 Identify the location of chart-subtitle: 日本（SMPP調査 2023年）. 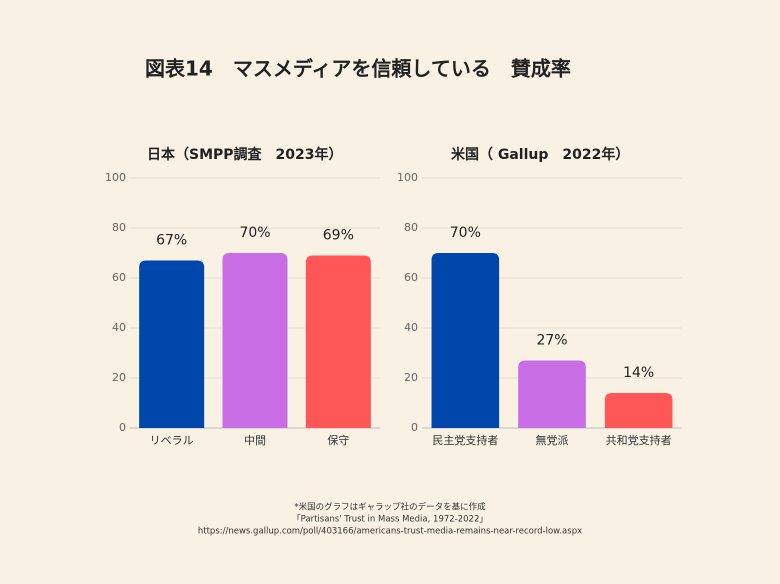
(245, 154).